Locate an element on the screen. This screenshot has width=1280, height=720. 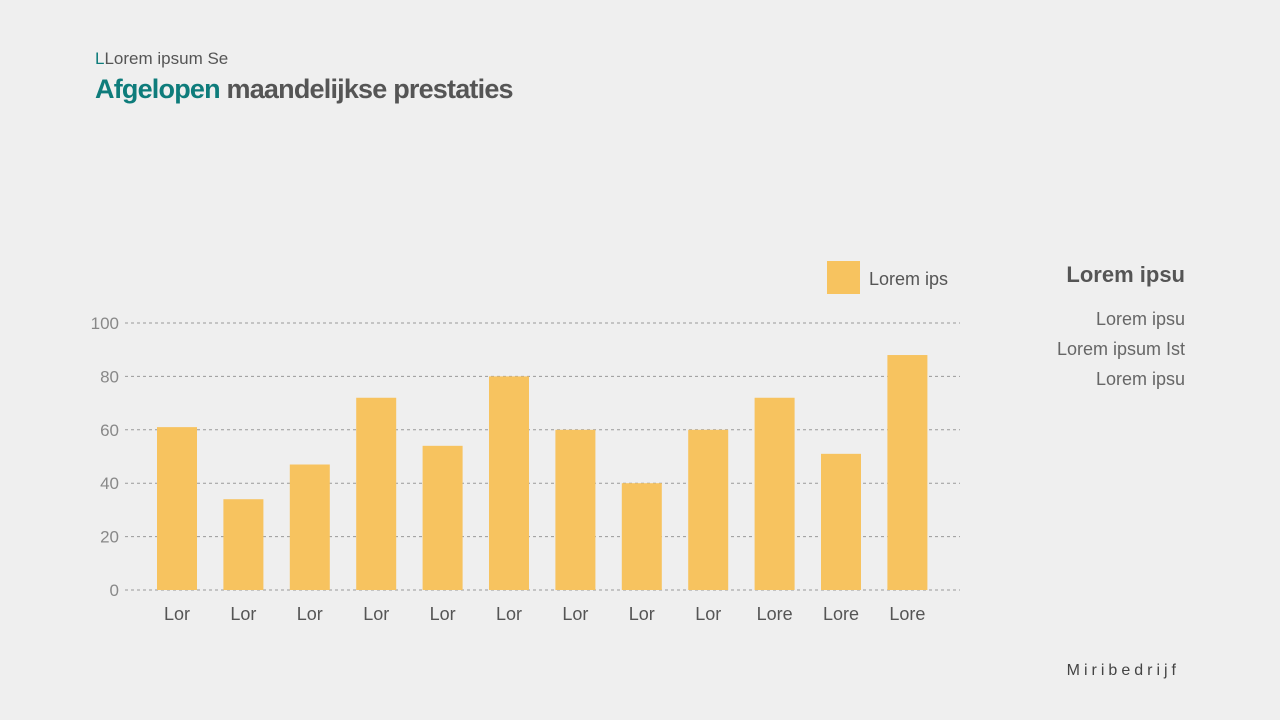
y-tick-label: 60 is located at coordinates (109, 430).